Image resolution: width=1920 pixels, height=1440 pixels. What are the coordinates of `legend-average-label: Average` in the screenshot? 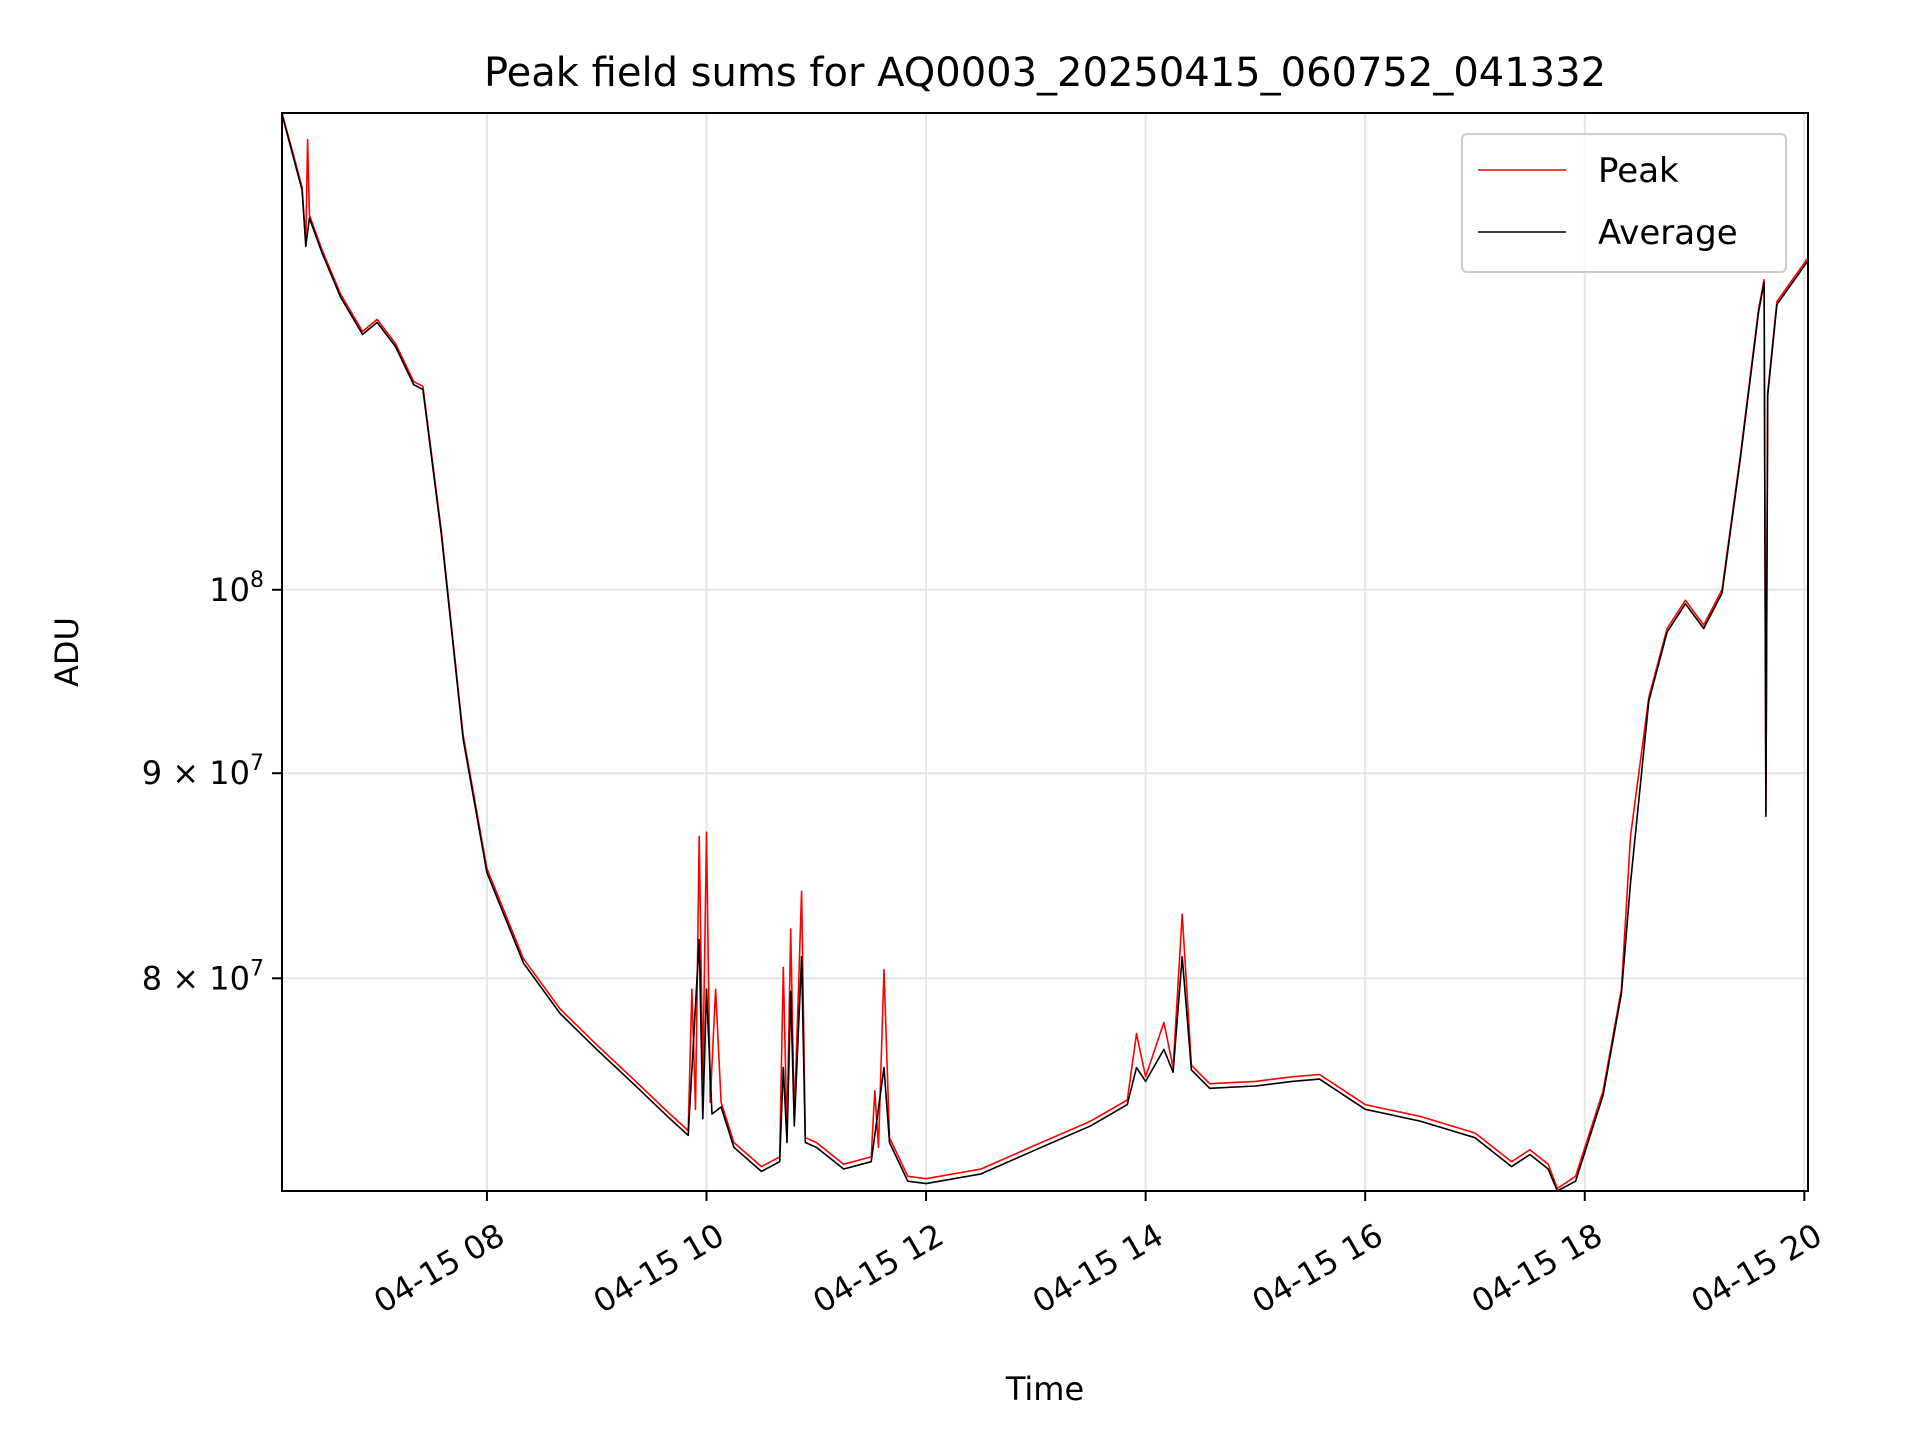 It's located at (1668, 233).